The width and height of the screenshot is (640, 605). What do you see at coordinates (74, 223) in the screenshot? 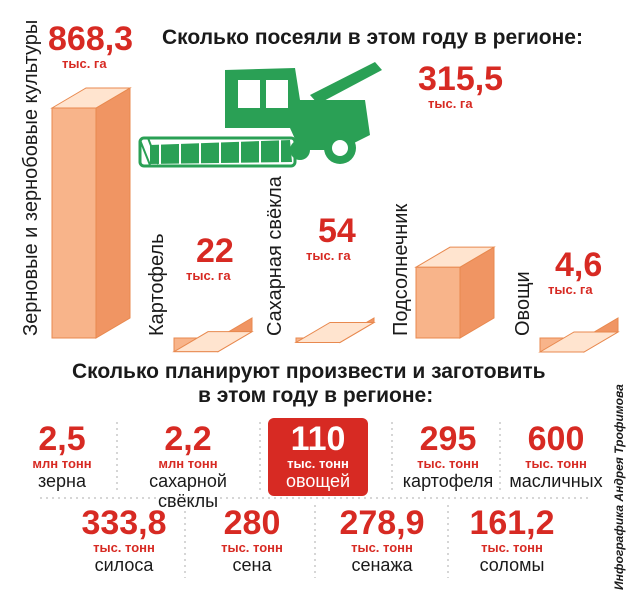
I see `bar-front-grain` at bounding box center [74, 223].